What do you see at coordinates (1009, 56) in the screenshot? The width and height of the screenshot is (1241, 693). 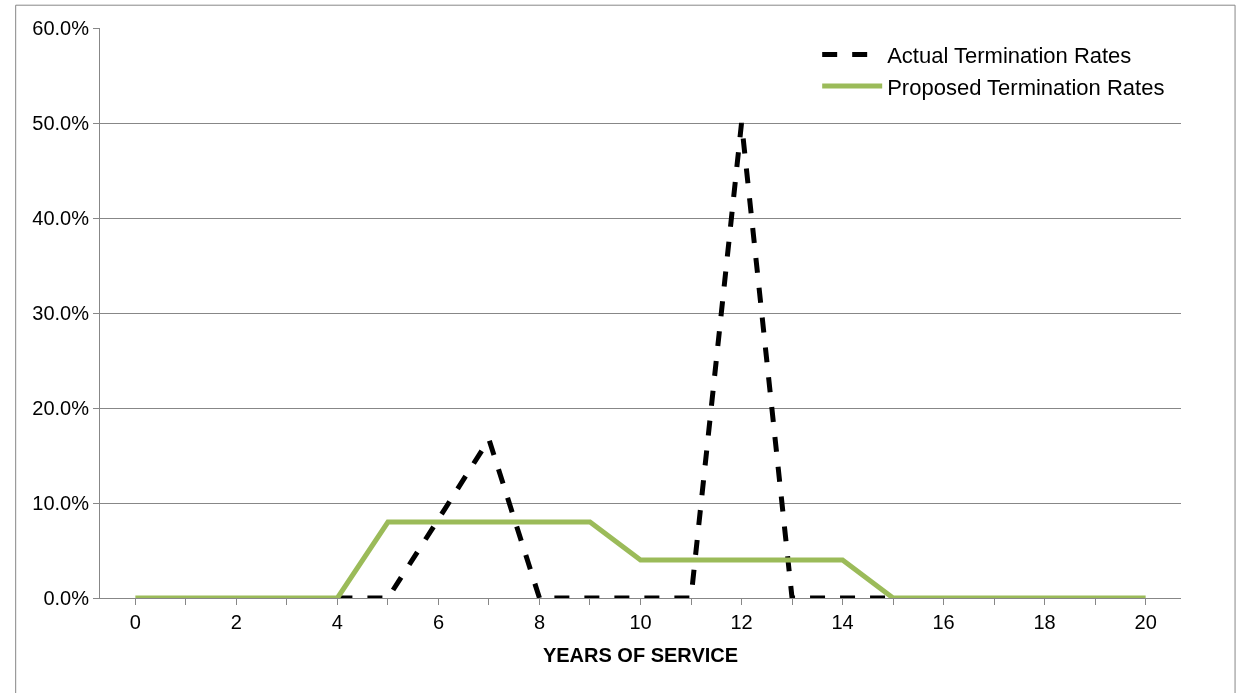 I see `legend-label: Actual Termination Rates` at bounding box center [1009, 56].